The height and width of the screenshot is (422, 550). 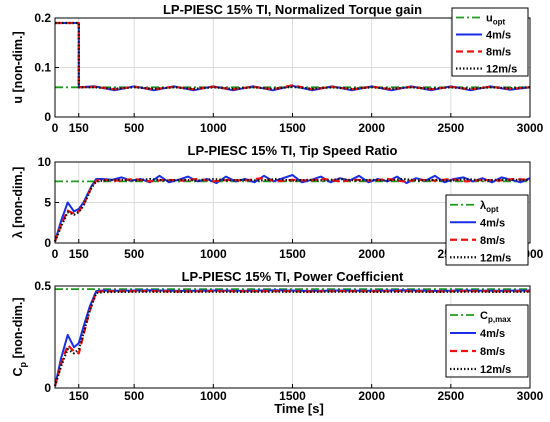 I want to click on panel-title: LP-PIESC 15% TI, Tip Speed Ratio, so click(x=293, y=150).